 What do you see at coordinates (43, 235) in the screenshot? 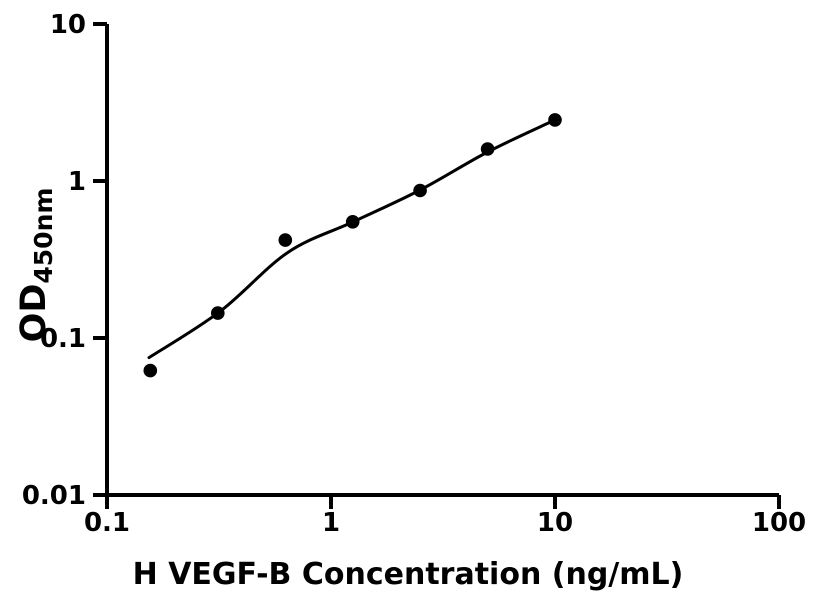
I see `y-axis-title-sub: 450nm` at bounding box center [43, 235].